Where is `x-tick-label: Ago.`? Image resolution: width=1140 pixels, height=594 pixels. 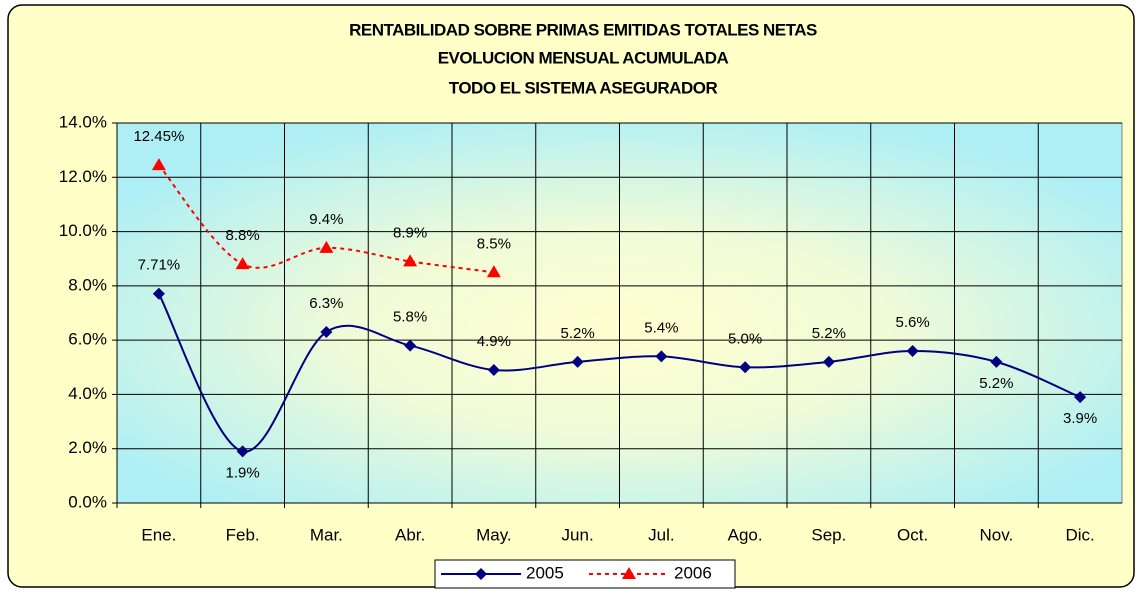
x-tick-label: Ago. is located at coordinates (745, 534).